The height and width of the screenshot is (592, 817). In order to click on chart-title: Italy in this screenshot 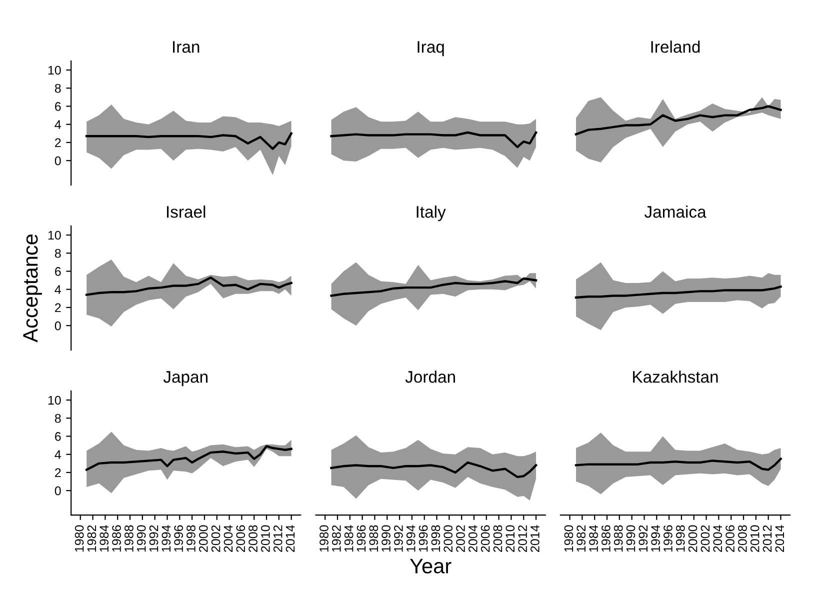, I will do `click(431, 214)`.